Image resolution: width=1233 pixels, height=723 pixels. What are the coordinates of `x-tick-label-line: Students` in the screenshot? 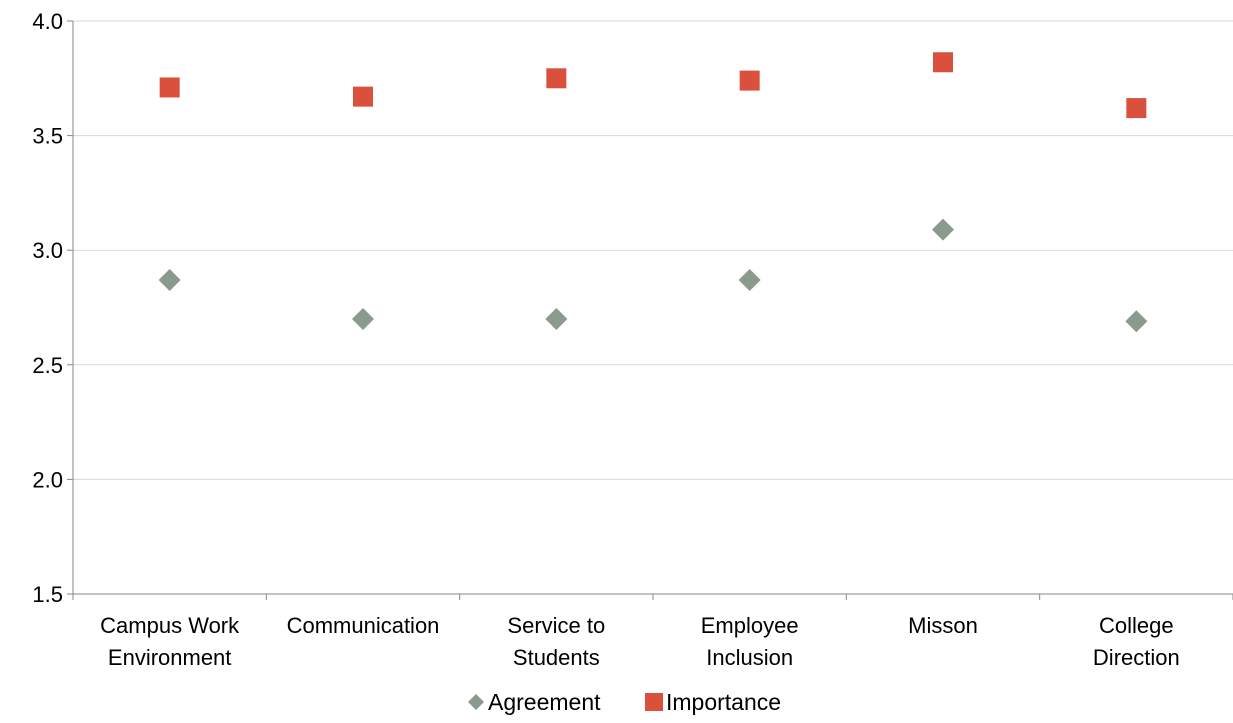 It's located at (556, 657).